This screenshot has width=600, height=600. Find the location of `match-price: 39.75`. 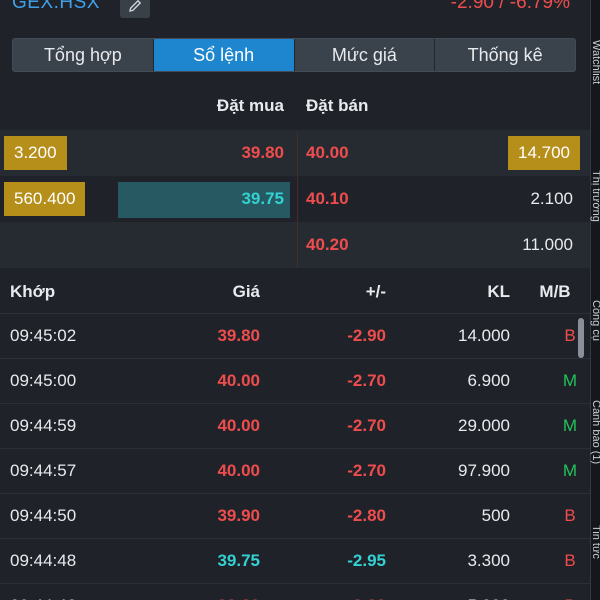

match-price: 39.75 is located at coordinates (238, 560).